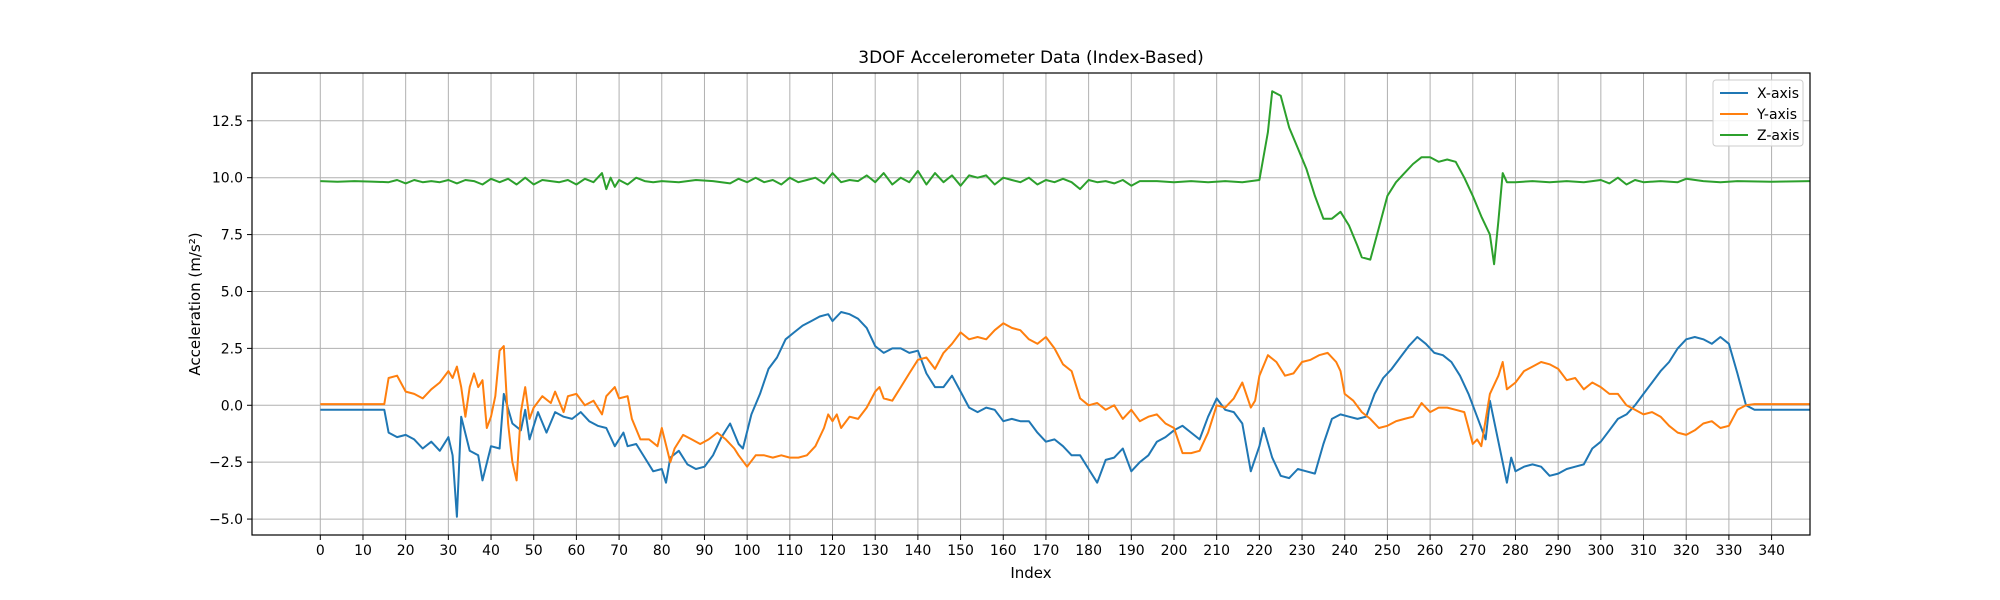  Describe the element at coordinates (662, 551) in the screenshot. I see `x-tick-label: 80` at that location.